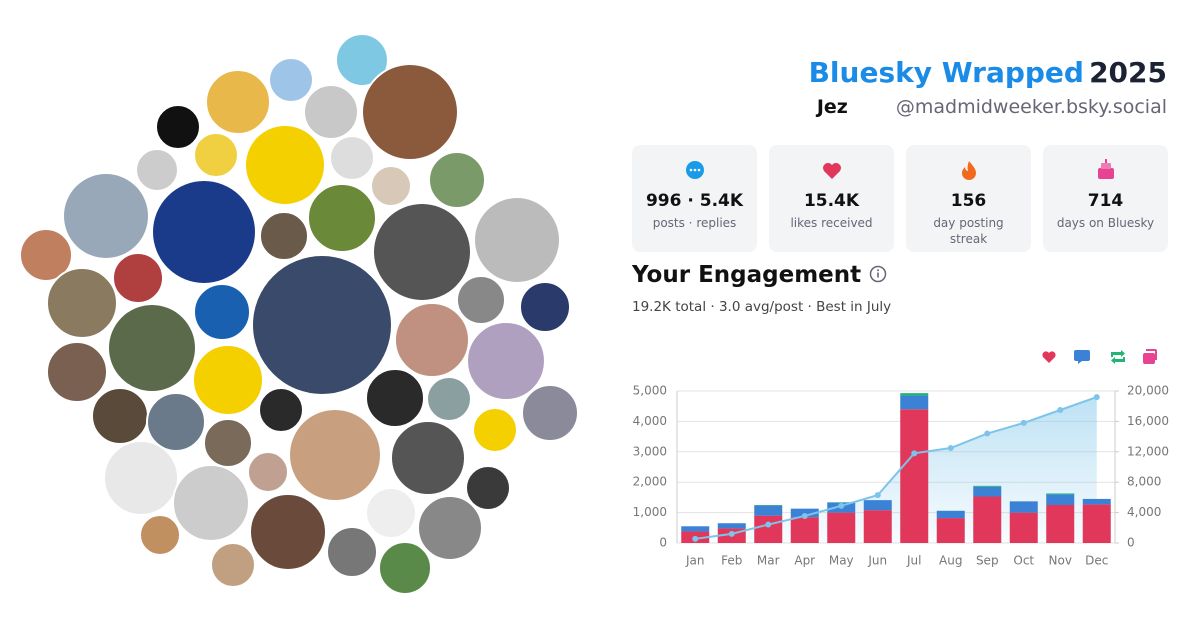 The image size is (1200, 630). I want to click on title: Bluesky Wrapped, so click(946, 72).